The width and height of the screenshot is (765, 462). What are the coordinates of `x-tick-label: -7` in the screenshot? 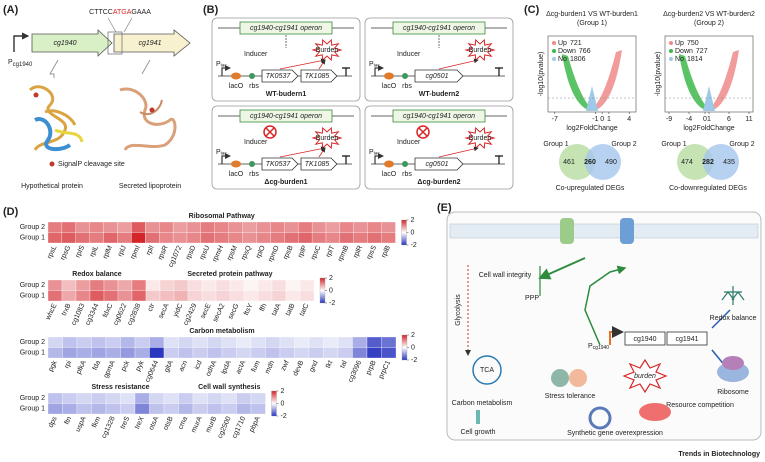 It's located at (555, 119).